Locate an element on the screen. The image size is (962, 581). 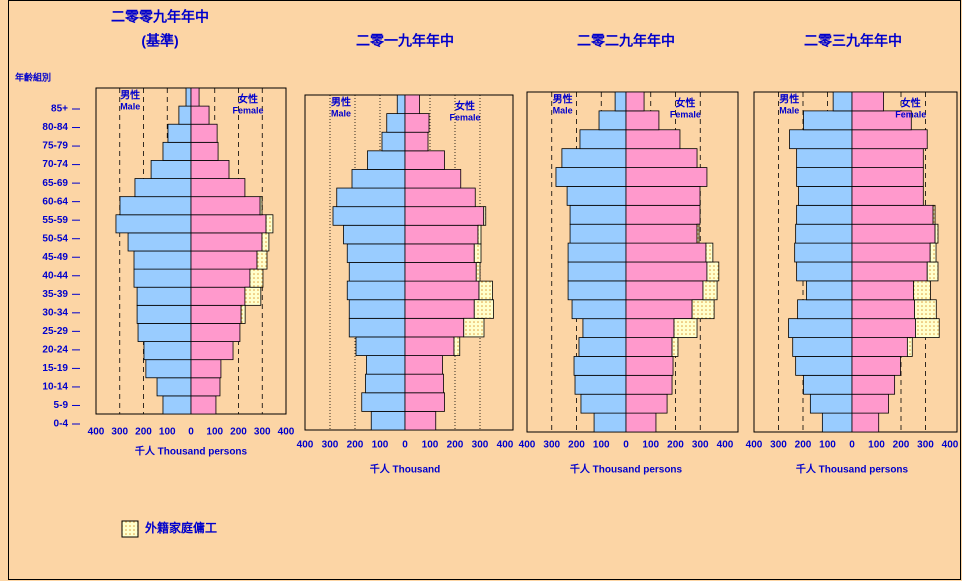
y-tick-label: 75-79 is located at coordinates (55, 146).